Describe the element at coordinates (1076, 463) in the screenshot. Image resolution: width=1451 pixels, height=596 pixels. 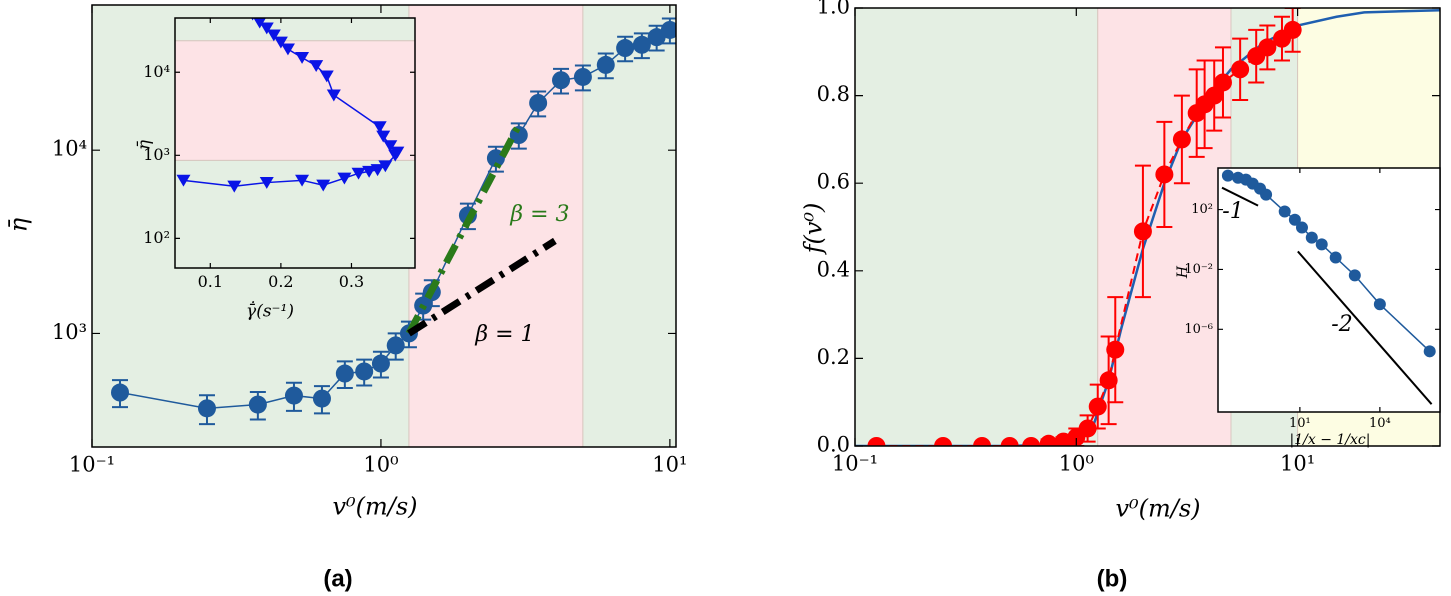
I see `x-tick-label: 10⁰` at that location.